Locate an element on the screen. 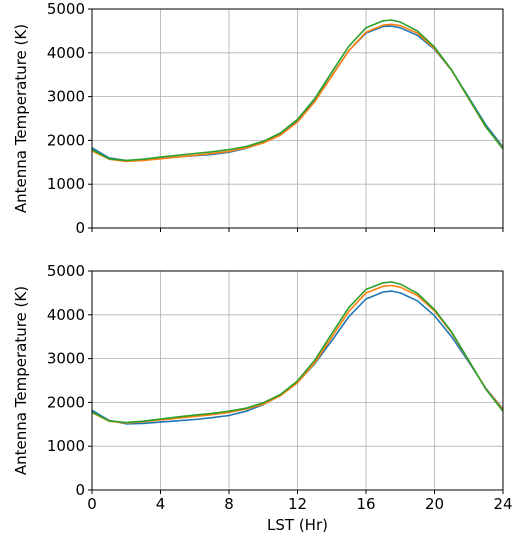 The width and height of the screenshot is (520, 540). x-tick-label: 0 is located at coordinates (92, 504).